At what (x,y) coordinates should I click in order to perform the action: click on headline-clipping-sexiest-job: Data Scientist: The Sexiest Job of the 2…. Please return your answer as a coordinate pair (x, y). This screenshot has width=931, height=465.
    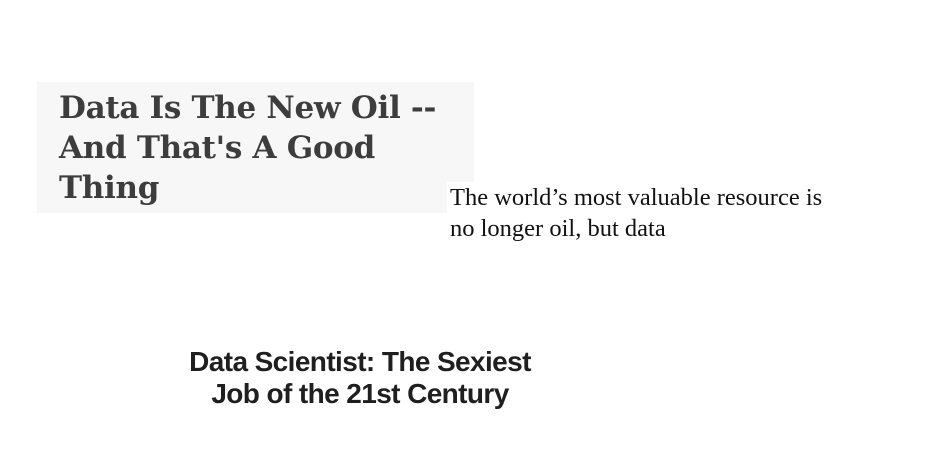
    Looking at the image, I should click on (360, 382).